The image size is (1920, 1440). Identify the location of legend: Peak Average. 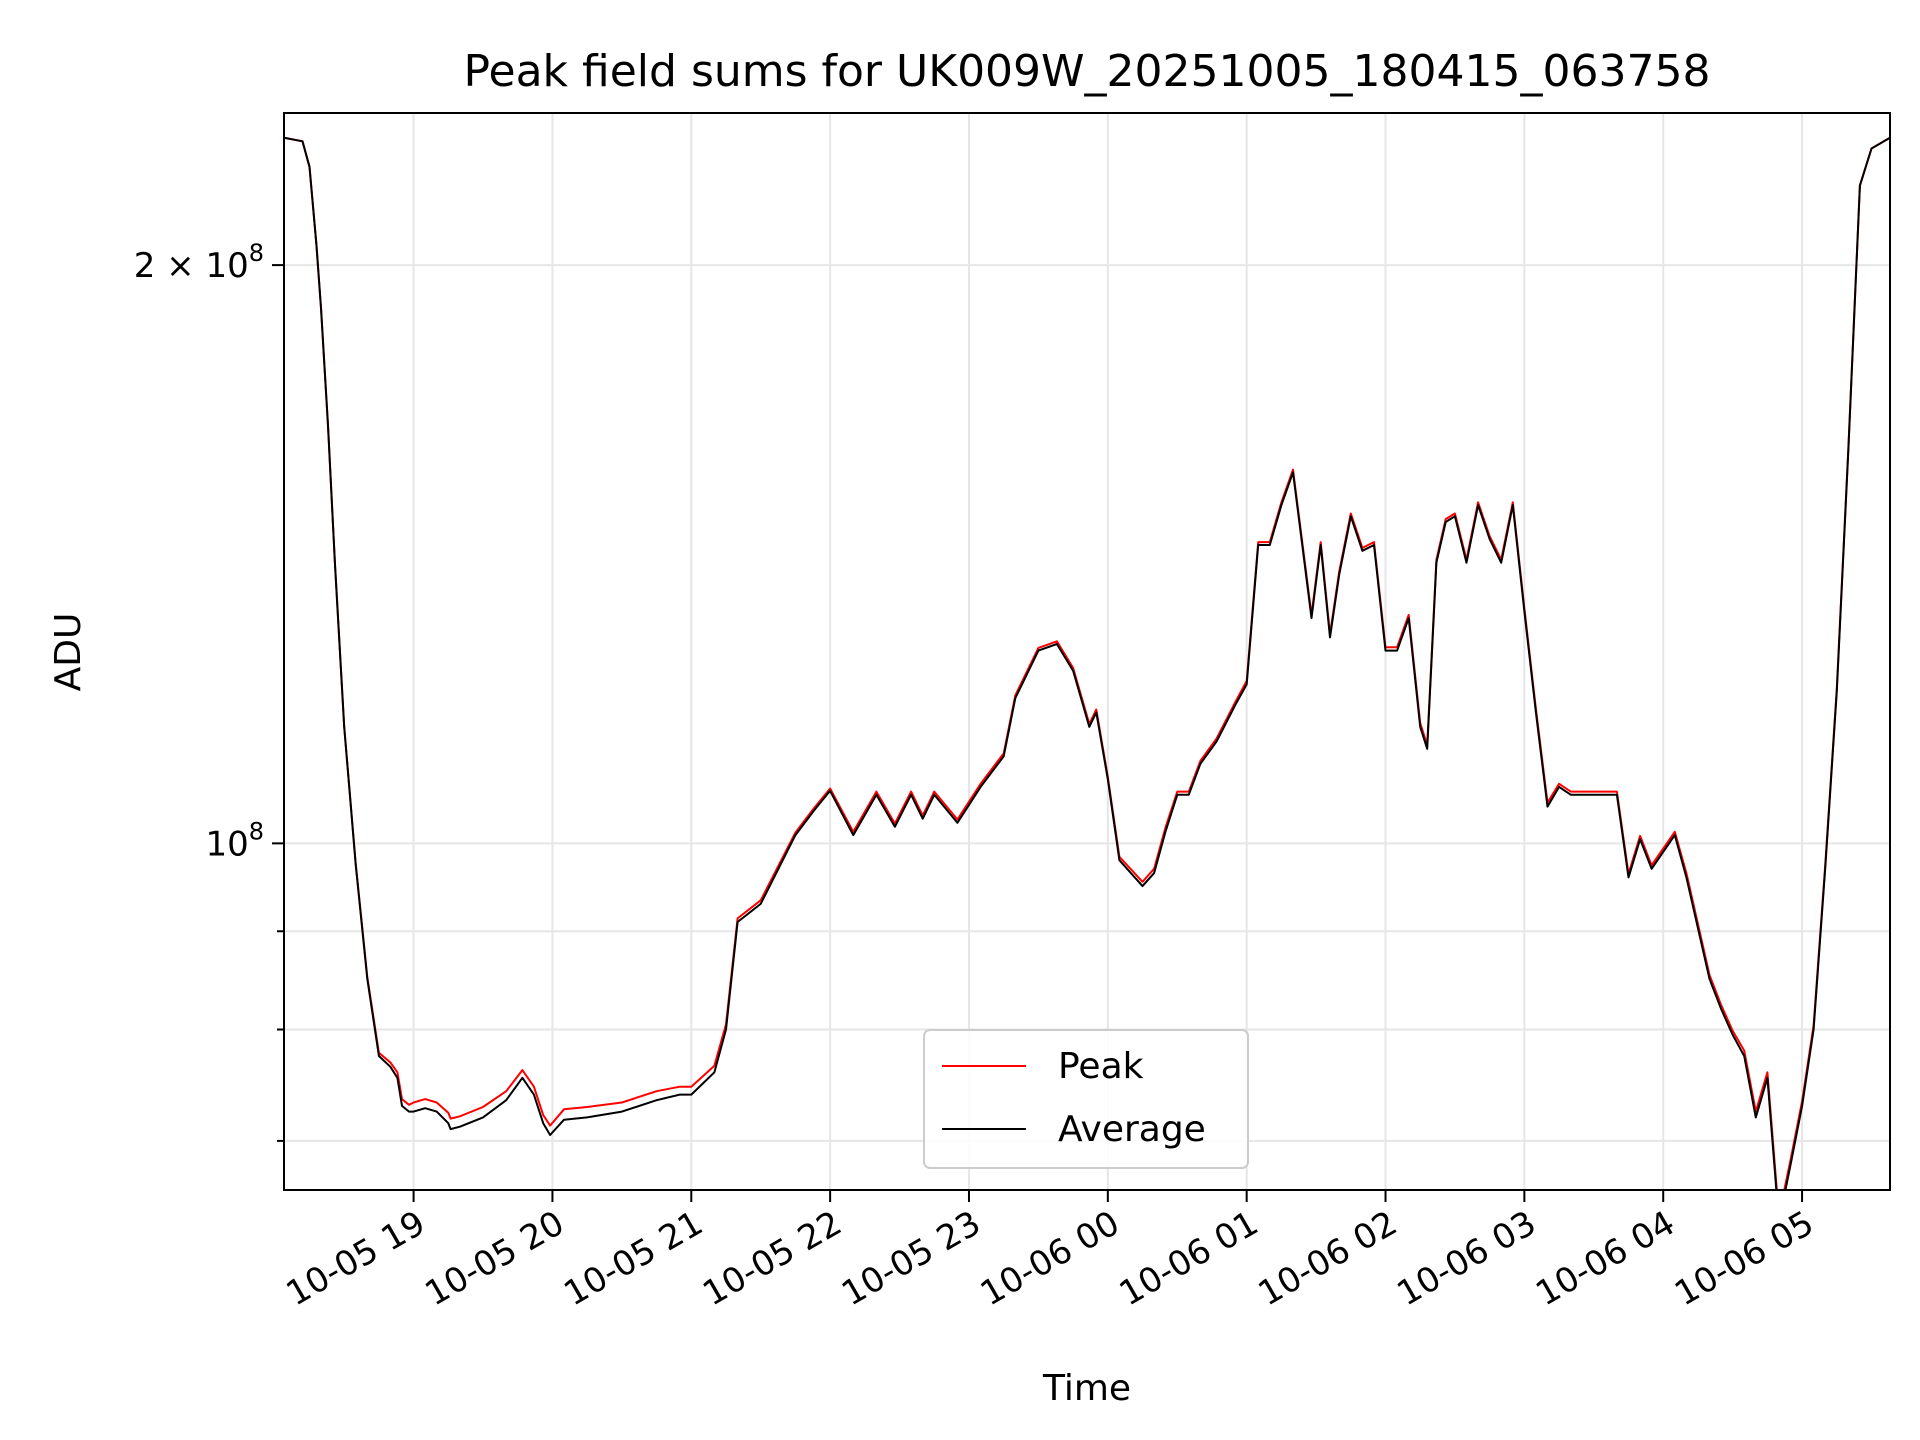
(1086, 1099).